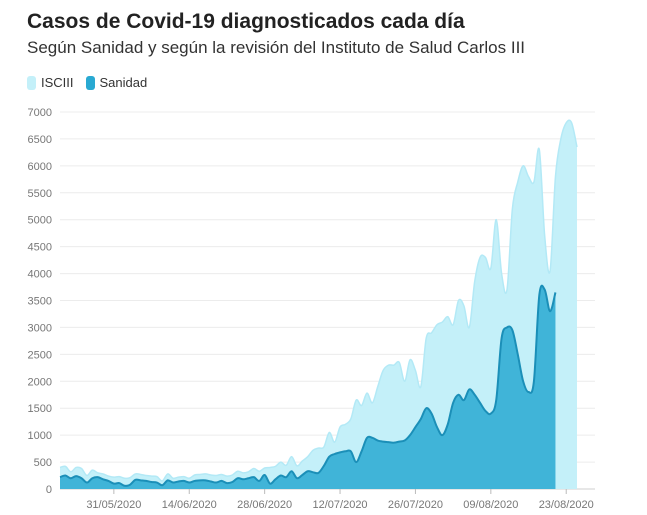  What do you see at coordinates (113, 505) in the screenshot?
I see `x-tick-label: 31/05/2020` at bounding box center [113, 505].